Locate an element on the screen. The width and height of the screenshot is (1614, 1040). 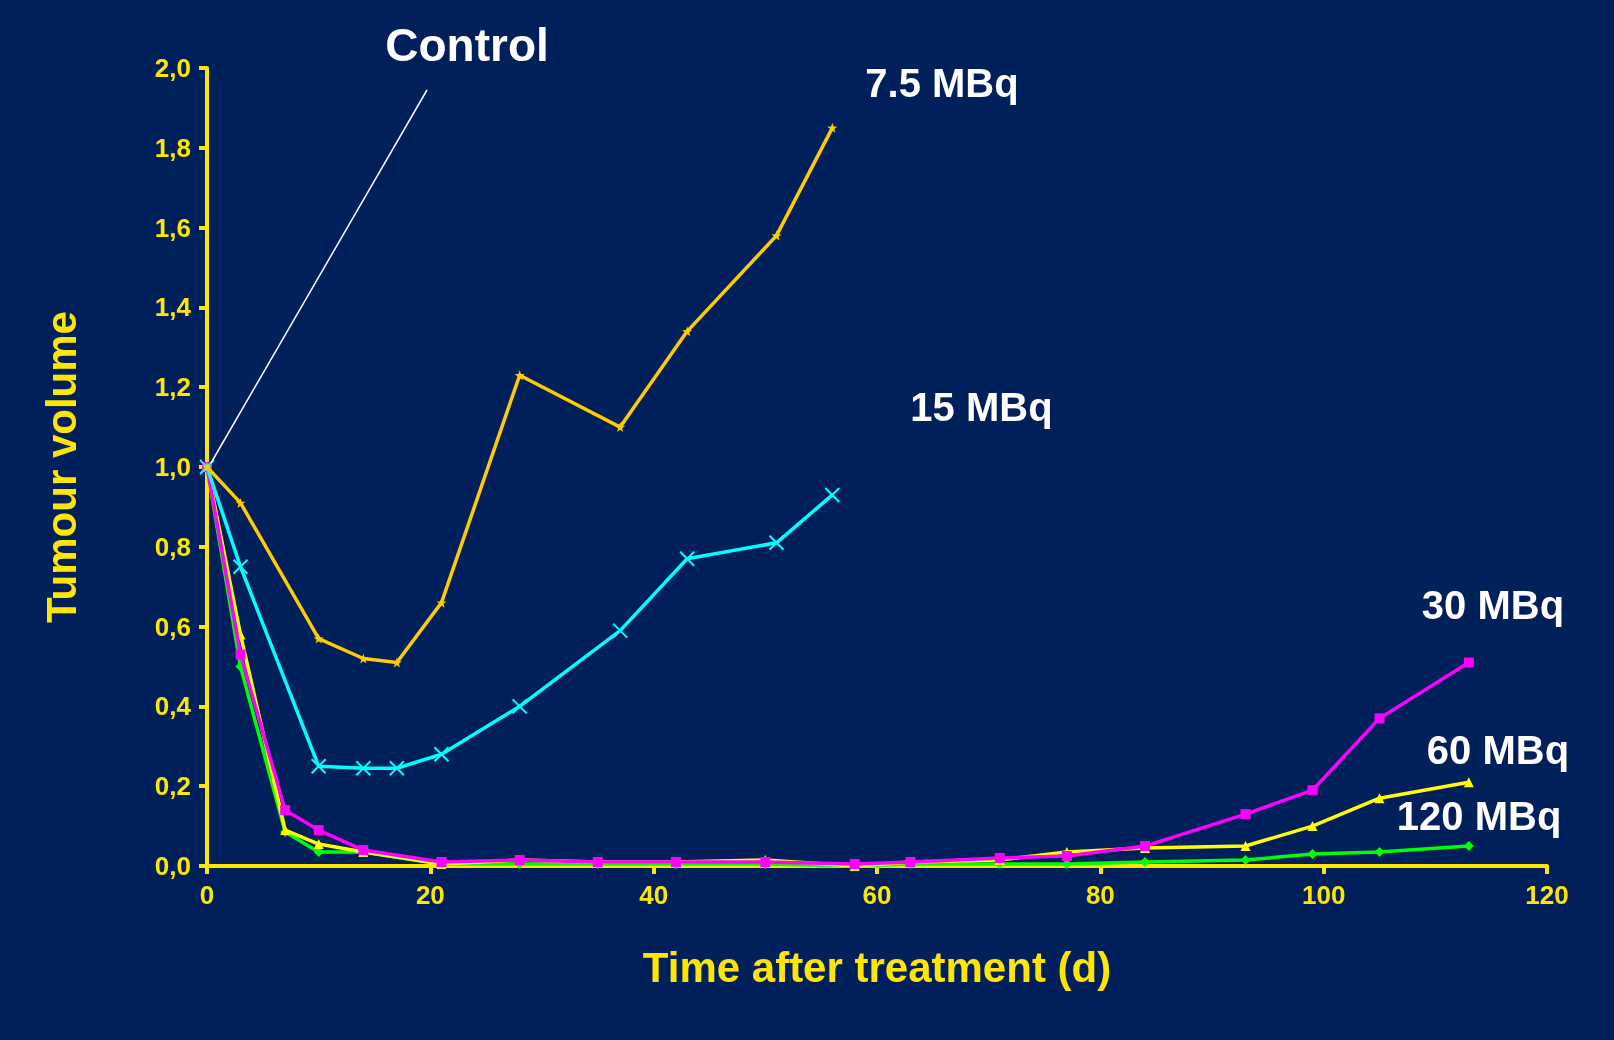
x-tick-label: 0 is located at coordinates (207, 895).